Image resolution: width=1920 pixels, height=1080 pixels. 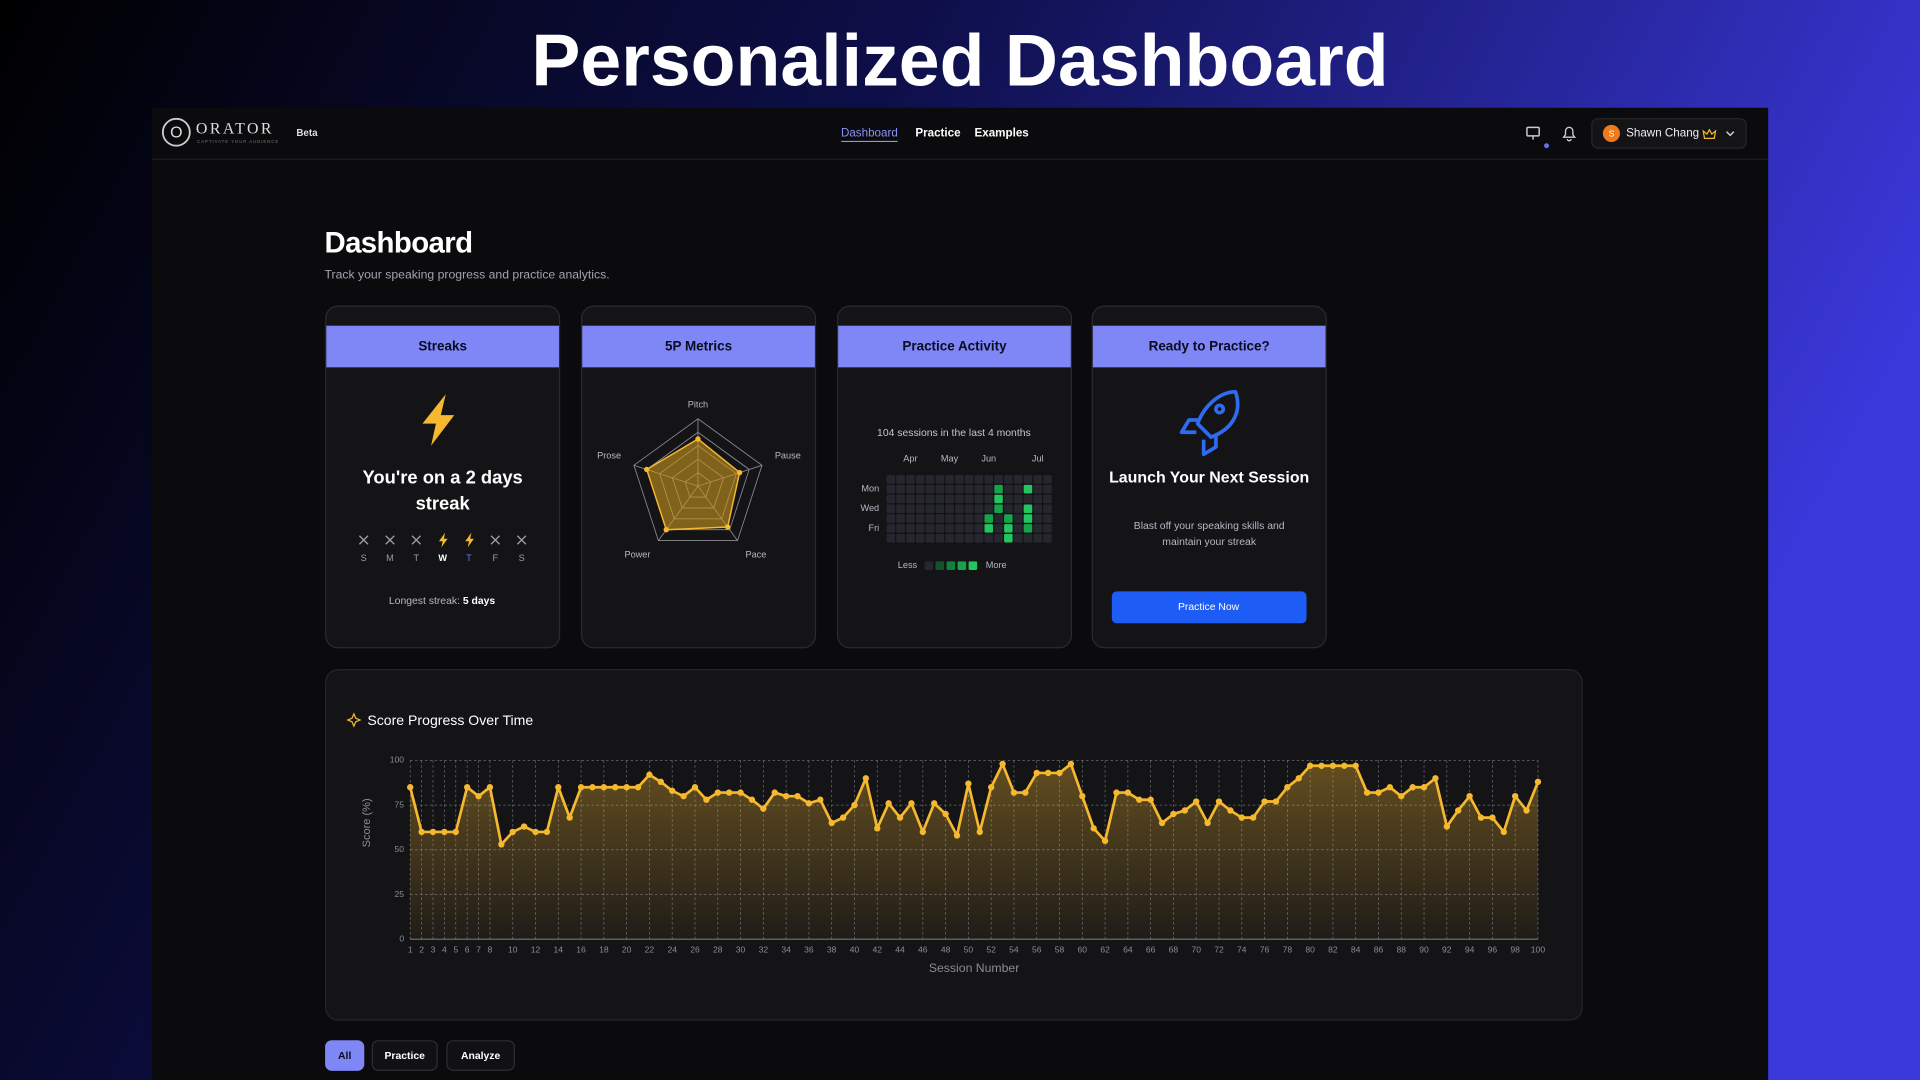 What do you see at coordinates (1538, 949) in the screenshot?
I see `x-tick-label: 100` at bounding box center [1538, 949].